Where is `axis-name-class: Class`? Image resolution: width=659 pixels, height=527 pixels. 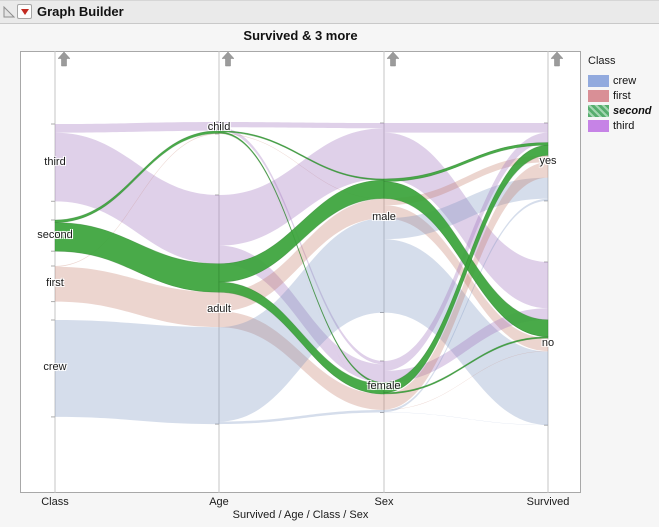
axis-name-class: Class is located at coordinates (55, 502).